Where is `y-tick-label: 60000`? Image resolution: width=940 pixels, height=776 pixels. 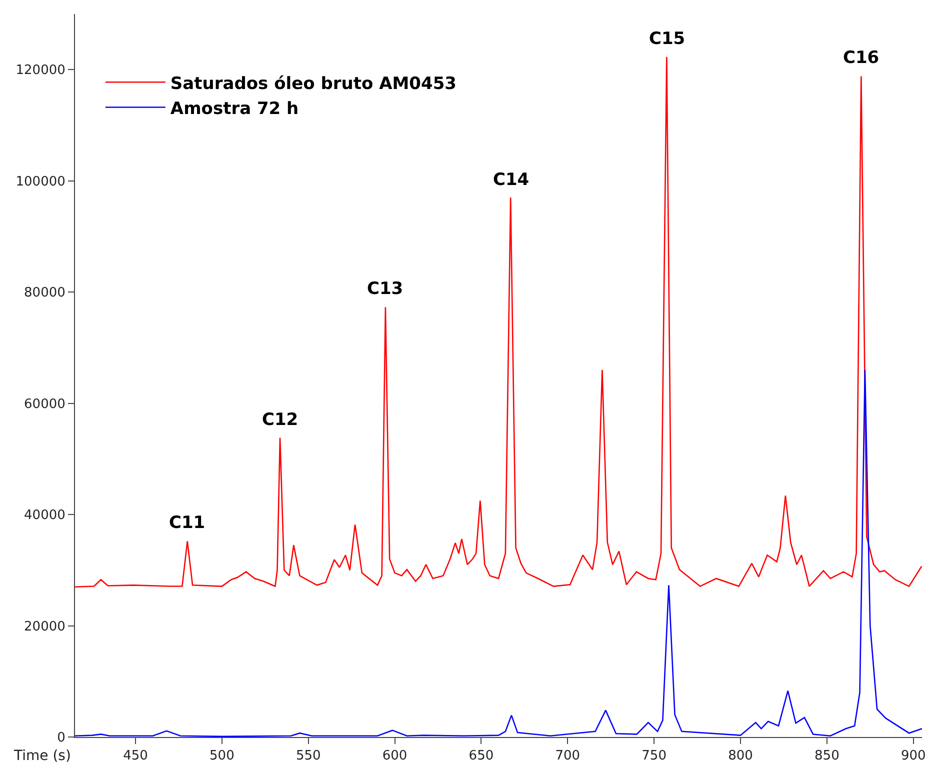
y-tick-label: 60000 is located at coordinates (45, 404).